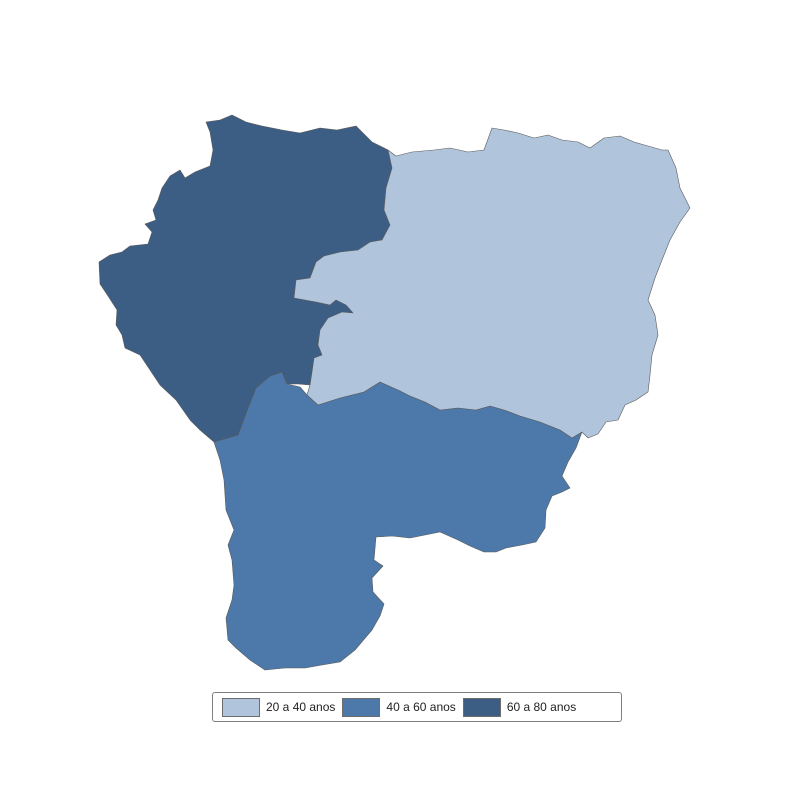  What do you see at coordinates (421, 707) in the screenshot?
I see `legend-label: 40 a 60 anos` at bounding box center [421, 707].